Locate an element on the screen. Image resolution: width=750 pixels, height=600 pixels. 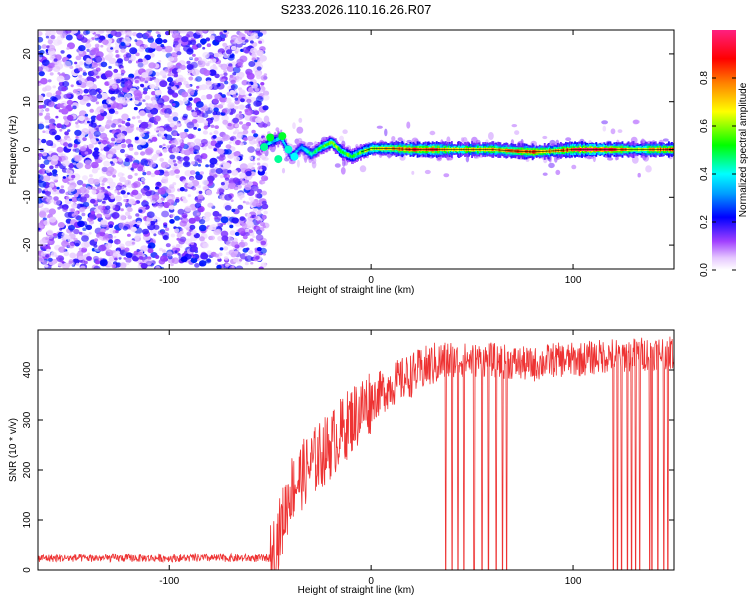
colorbar-ticks: 0.00.20.40.60.8 is located at coordinates (717, 174).